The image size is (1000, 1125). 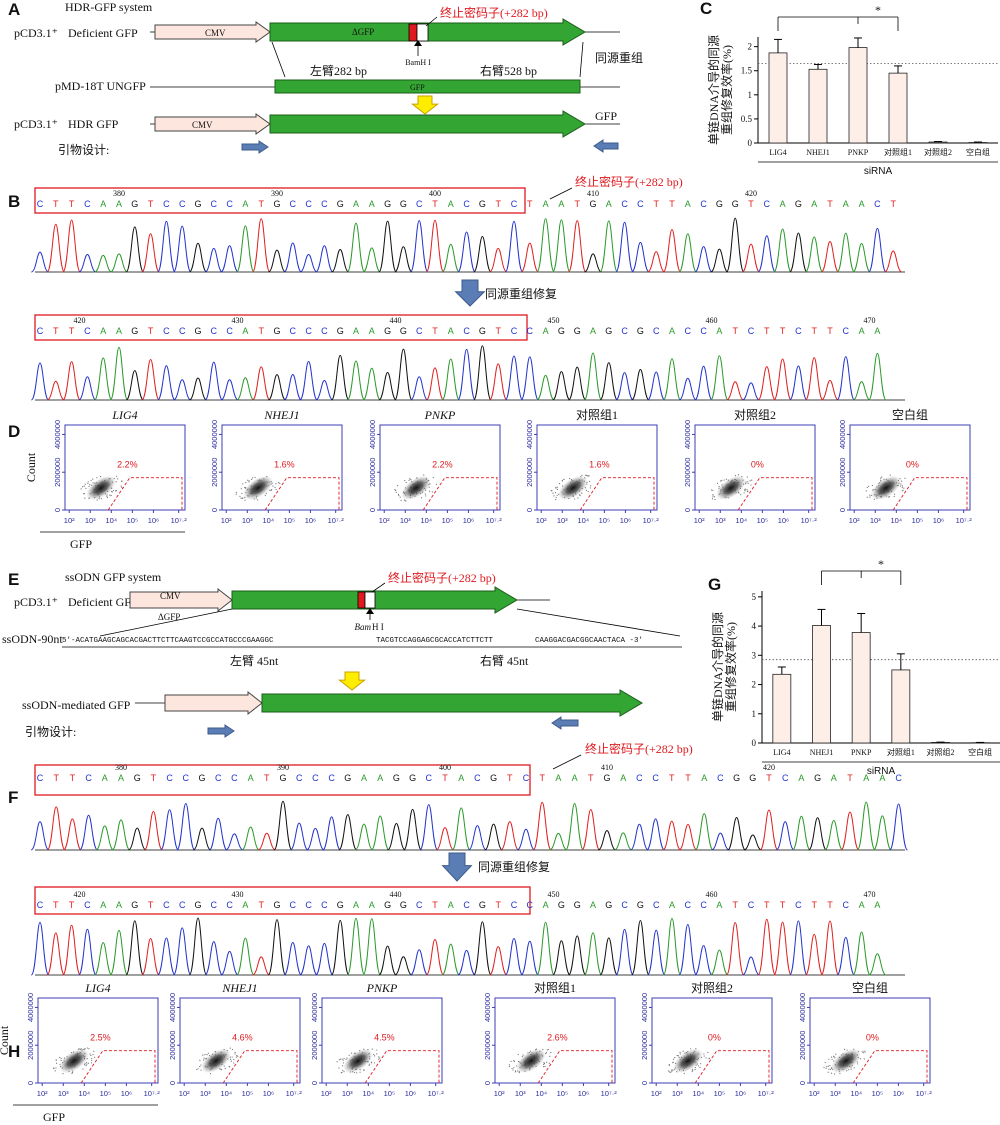 I want to click on y-tick-label: 4, so click(x=754, y=626).